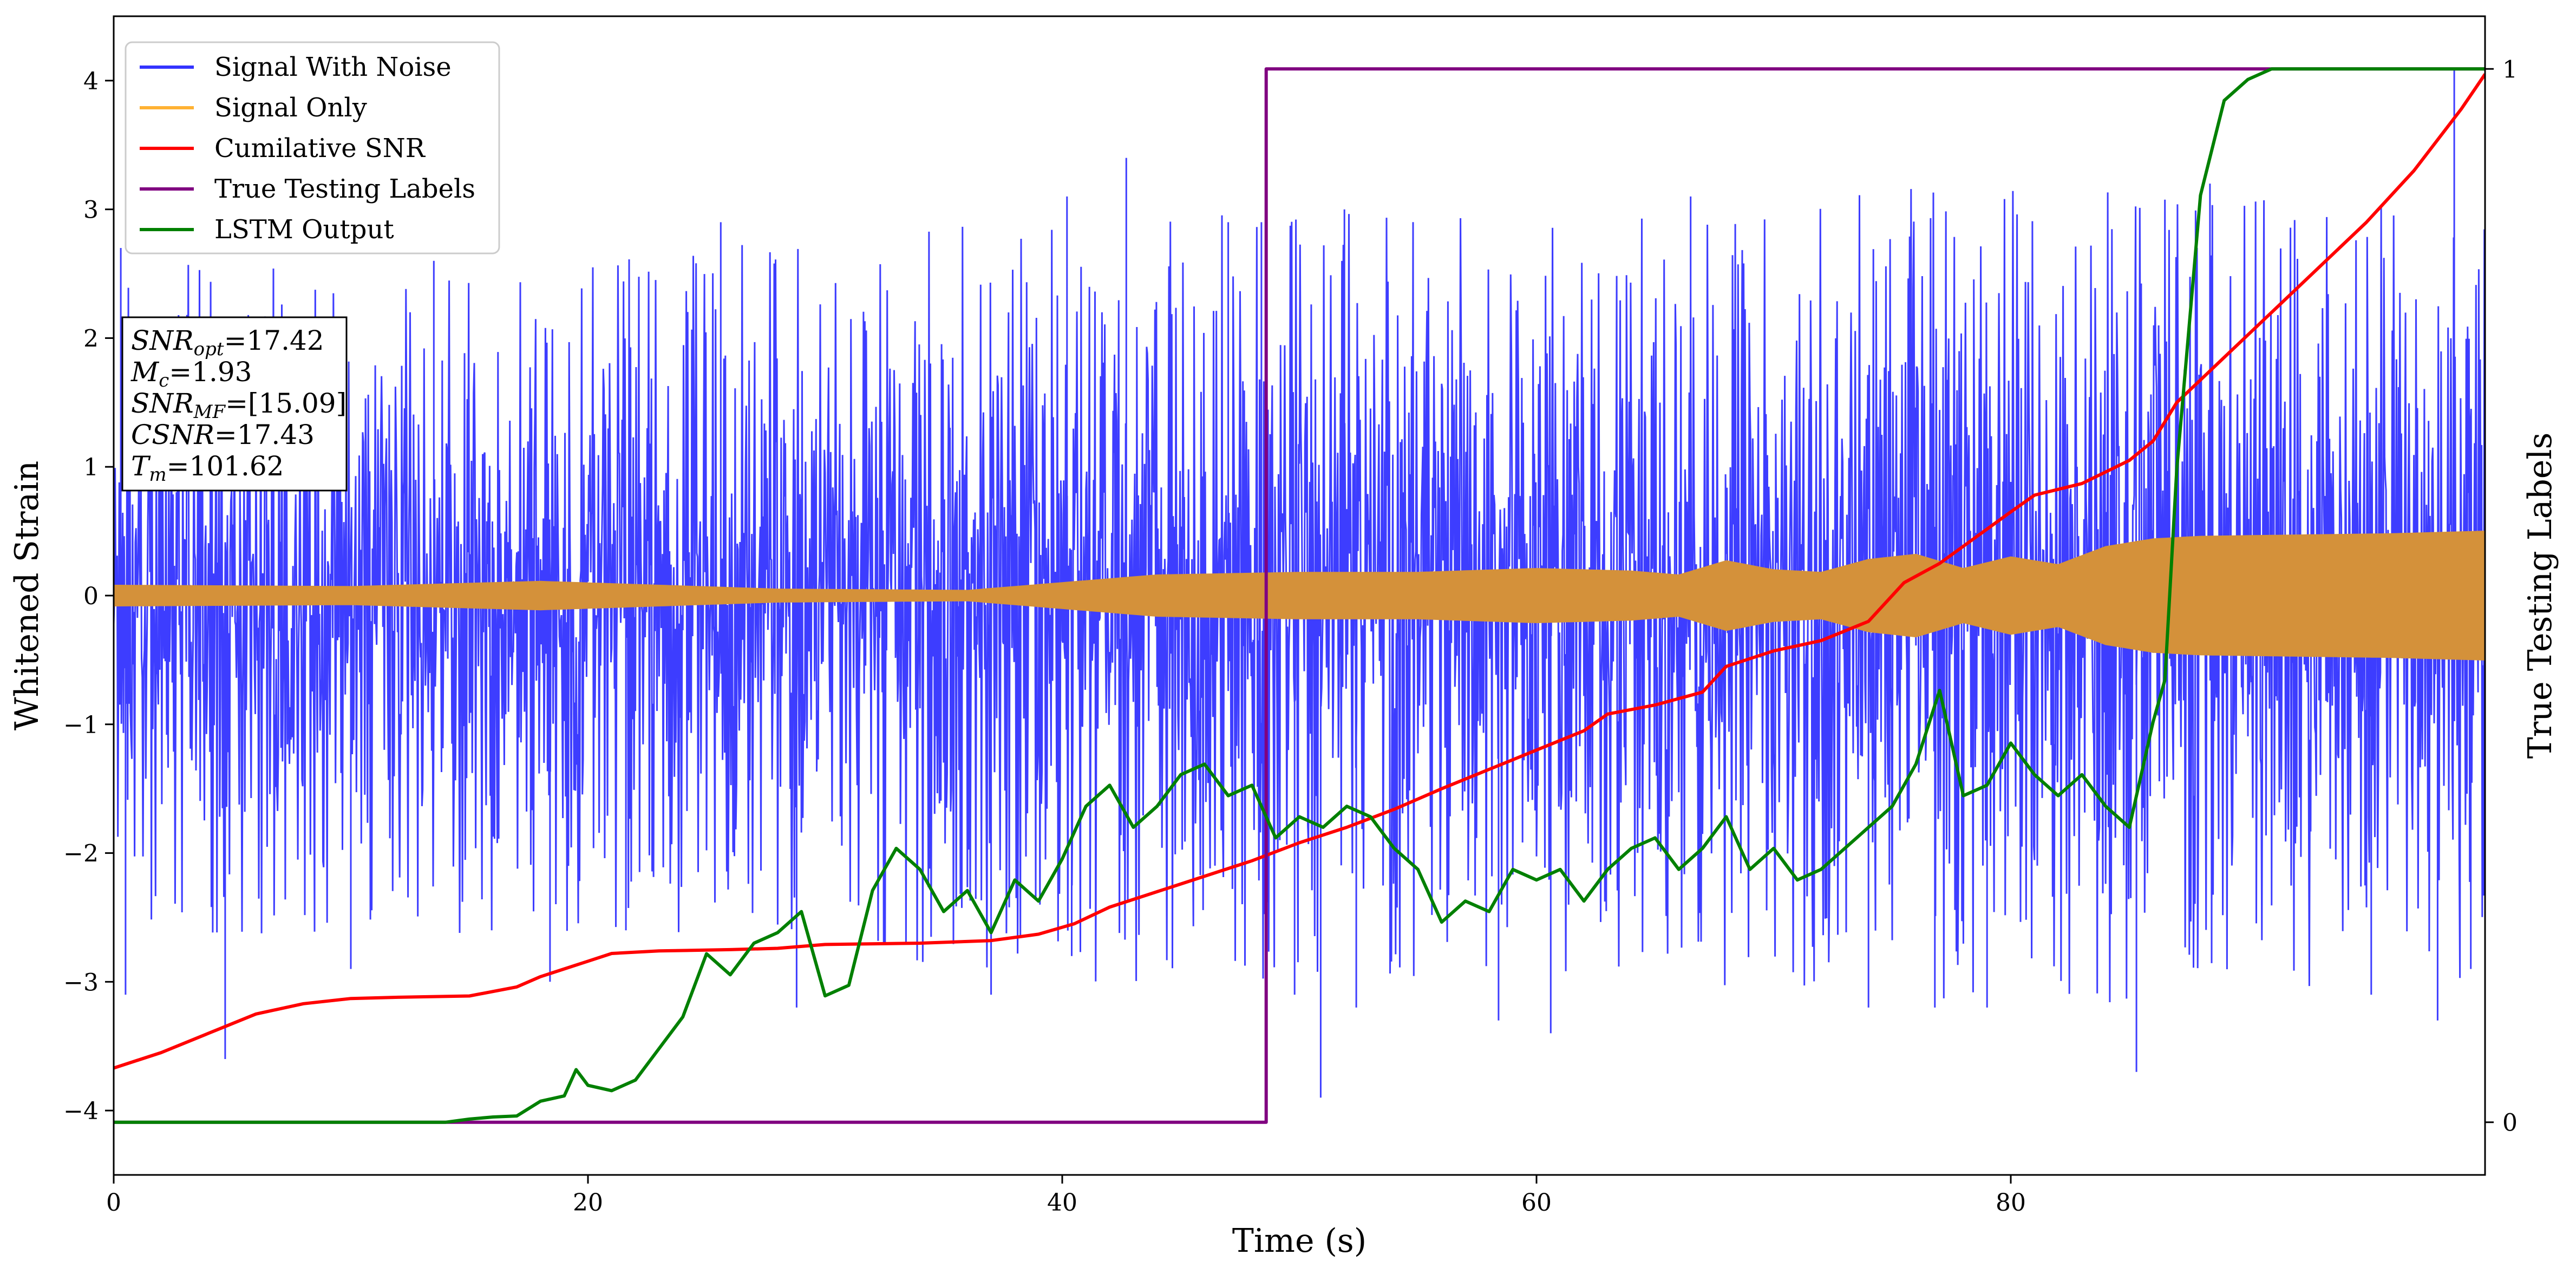 The width and height of the screenshot is (2576, 1274). I want to click on y-tick-label: 0, so click(91, 596).